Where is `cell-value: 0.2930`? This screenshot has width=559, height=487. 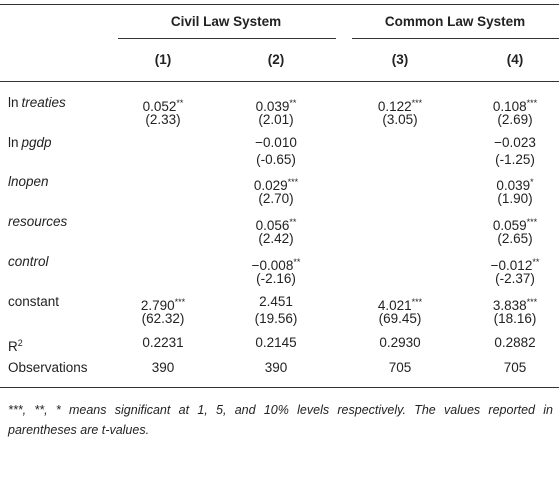
cell-value: 0.2930 is located at coordinates (399, 343).